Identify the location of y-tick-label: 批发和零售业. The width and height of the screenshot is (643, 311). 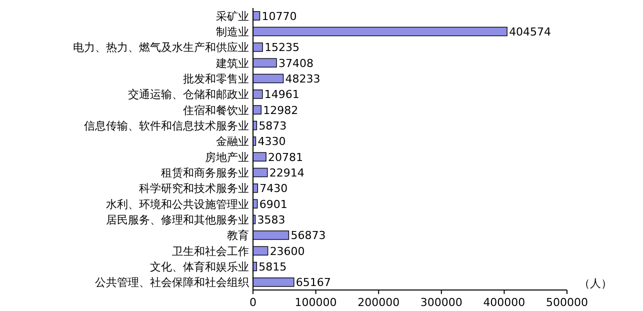
(216, 79).